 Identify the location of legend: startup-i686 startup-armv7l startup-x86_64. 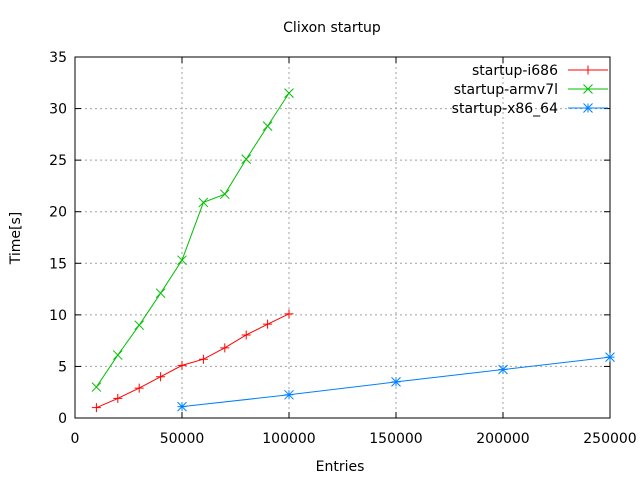
(530, 90).